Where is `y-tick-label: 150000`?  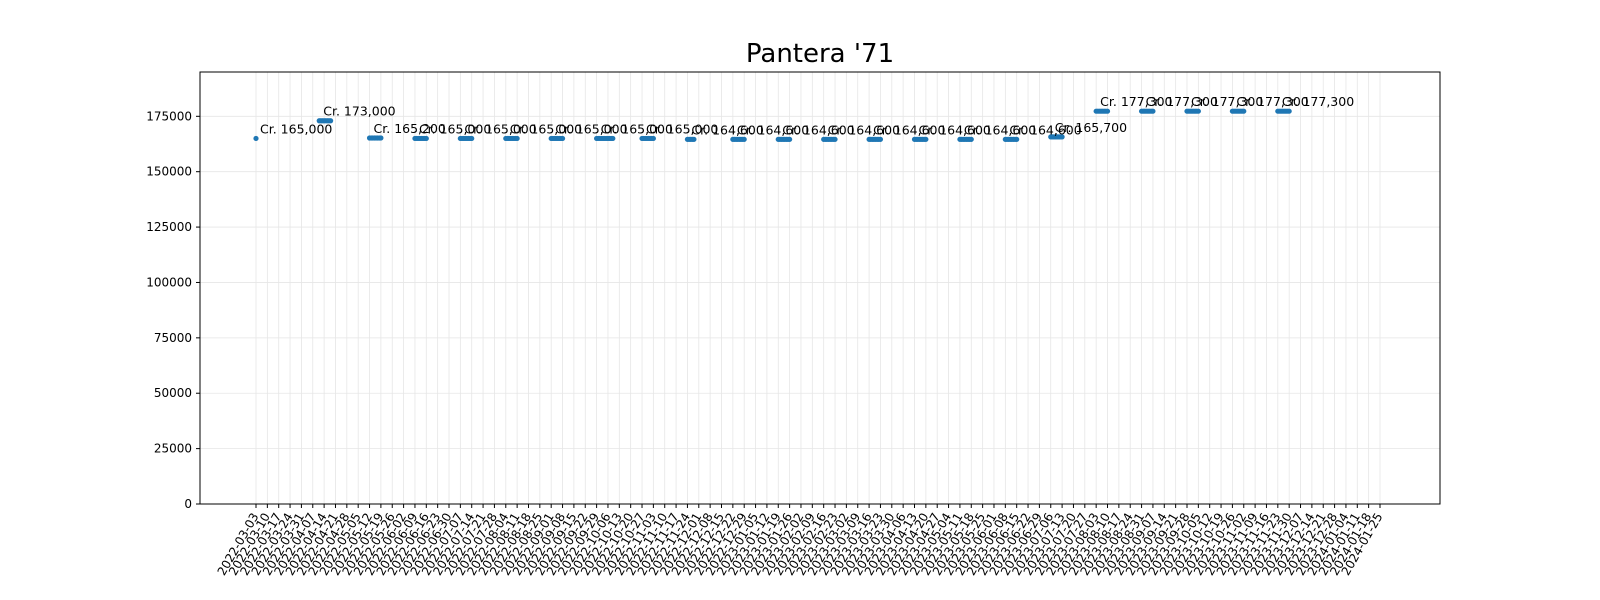 y-tick-label: 150000 is located at coordinates (169, 172).